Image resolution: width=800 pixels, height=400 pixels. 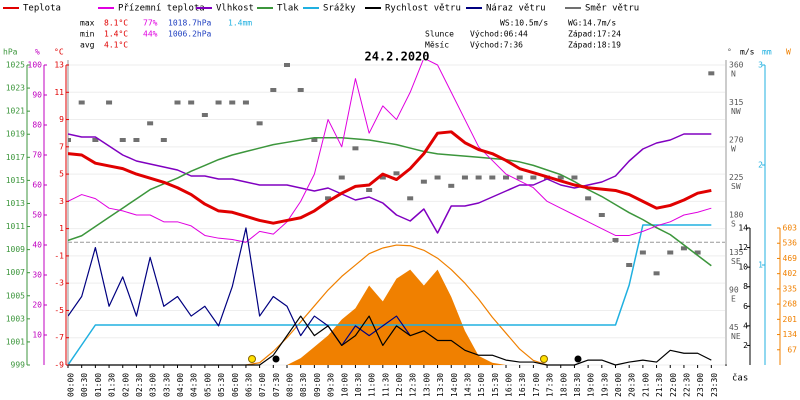 I want to click on stat-text: 4.1°C, so click(x=116, y=45).